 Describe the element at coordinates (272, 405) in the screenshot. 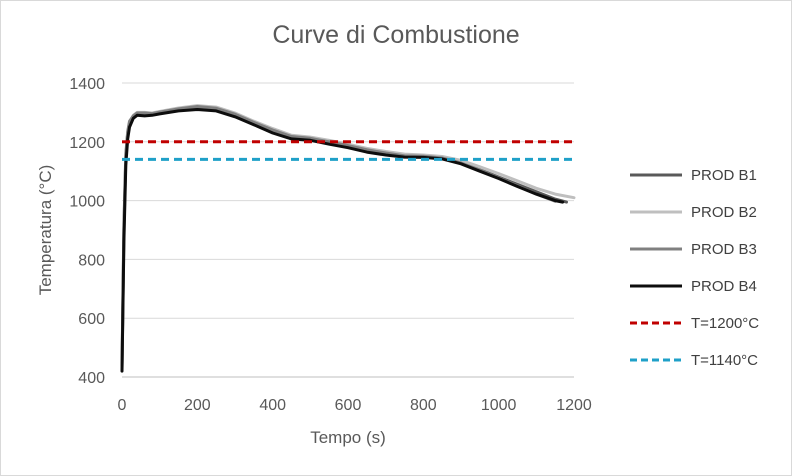

I see `x-tick-label: 400` at that location.